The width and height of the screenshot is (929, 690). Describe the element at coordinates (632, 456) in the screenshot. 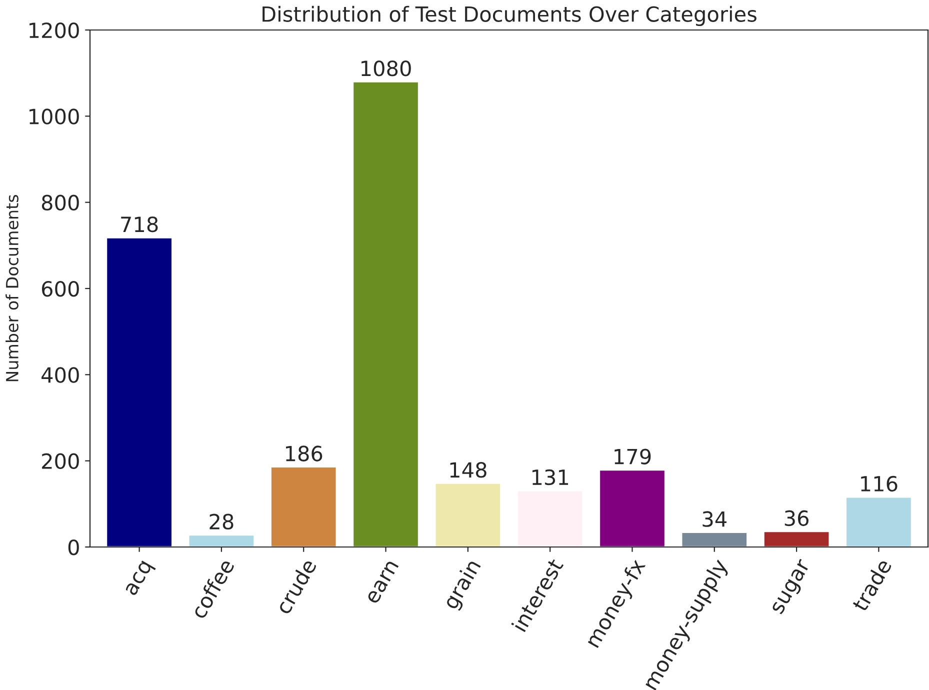

I see `data-label: 179` at that location.